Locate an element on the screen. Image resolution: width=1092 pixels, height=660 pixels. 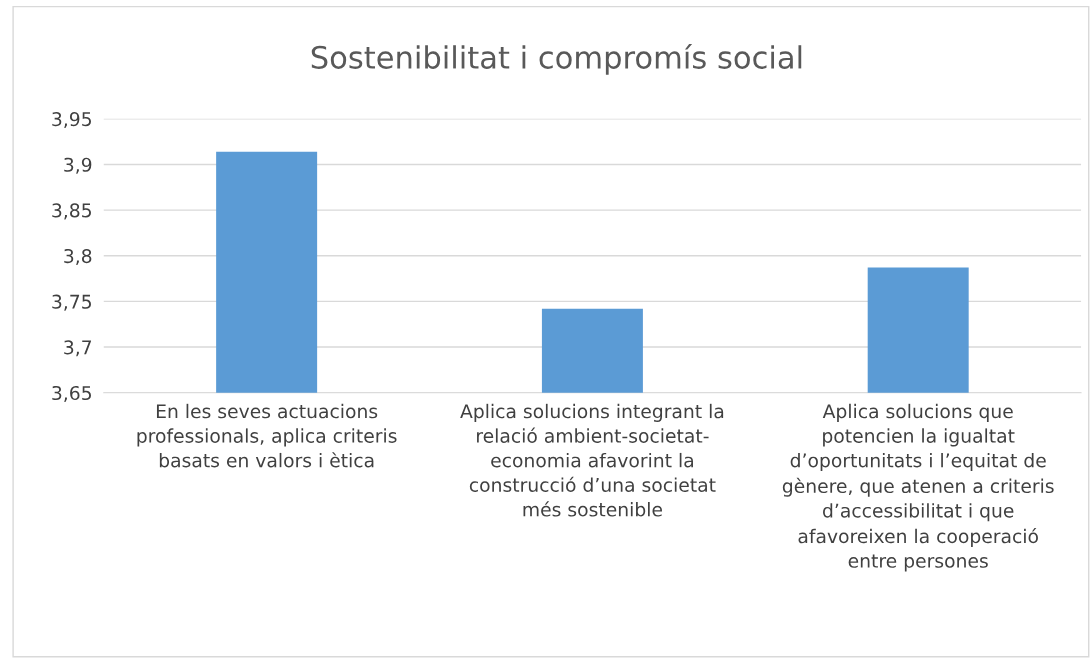
x-tick-label: En les seves actuacions professionals, aplica criteris basats en valors i ètica is located at coordinates (267, 435).